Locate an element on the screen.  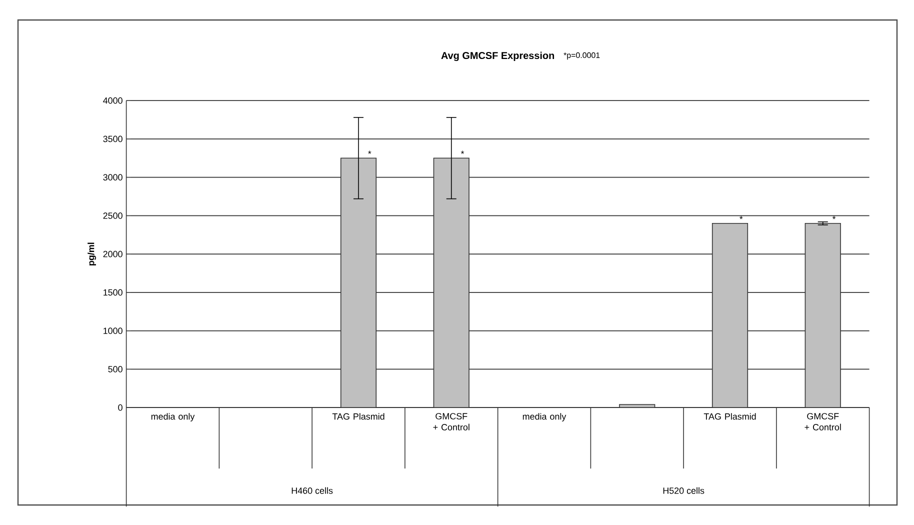
y-tick-label: 3500 is located at coordinates (112, 139).